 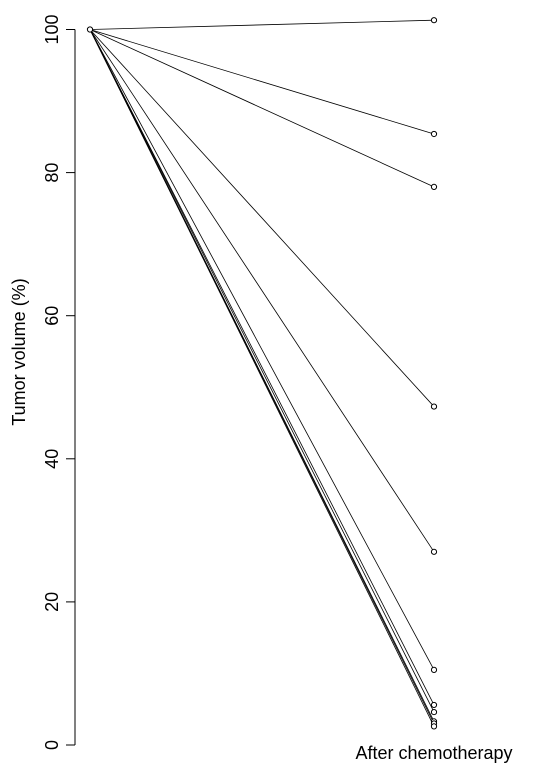 I want to click on start-point, so click(x=90, y=29).